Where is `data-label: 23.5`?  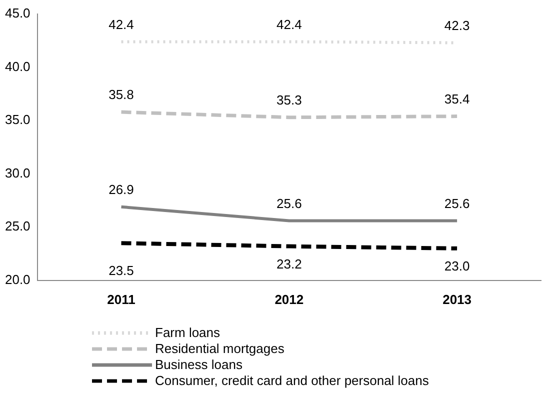
data-label: 23.5 is located at coordinates (121, 270).